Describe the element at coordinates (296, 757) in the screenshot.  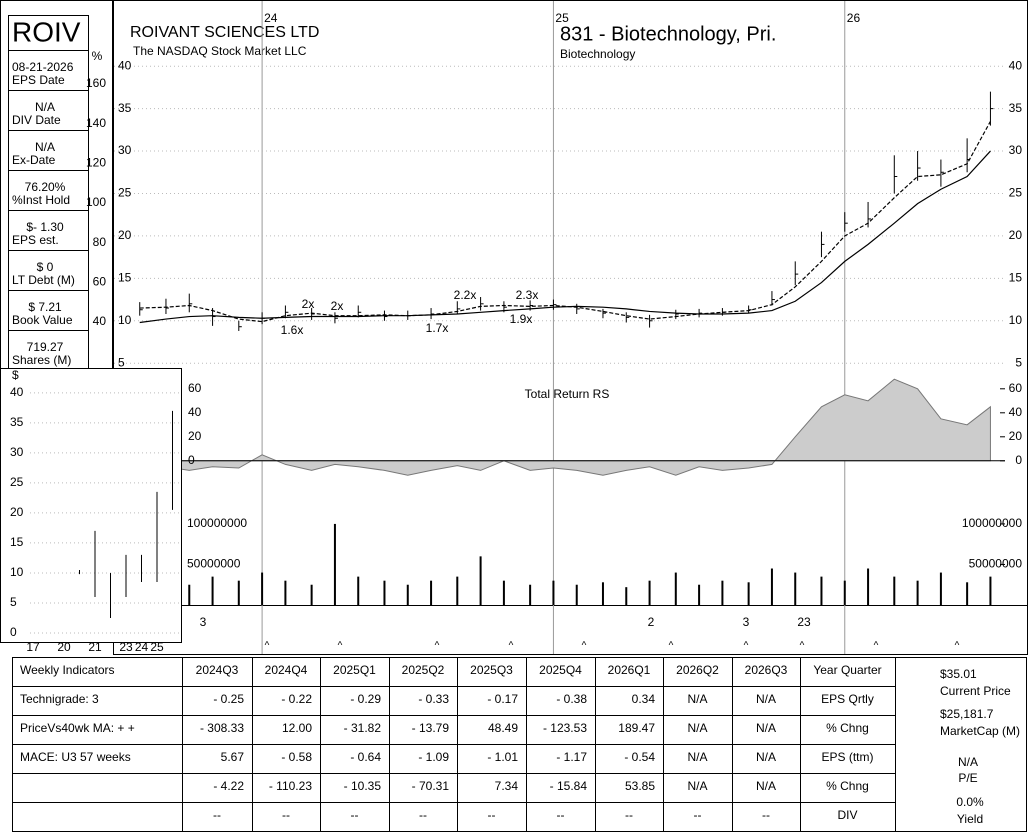
I see `table-cell: - 0.58` at that location.